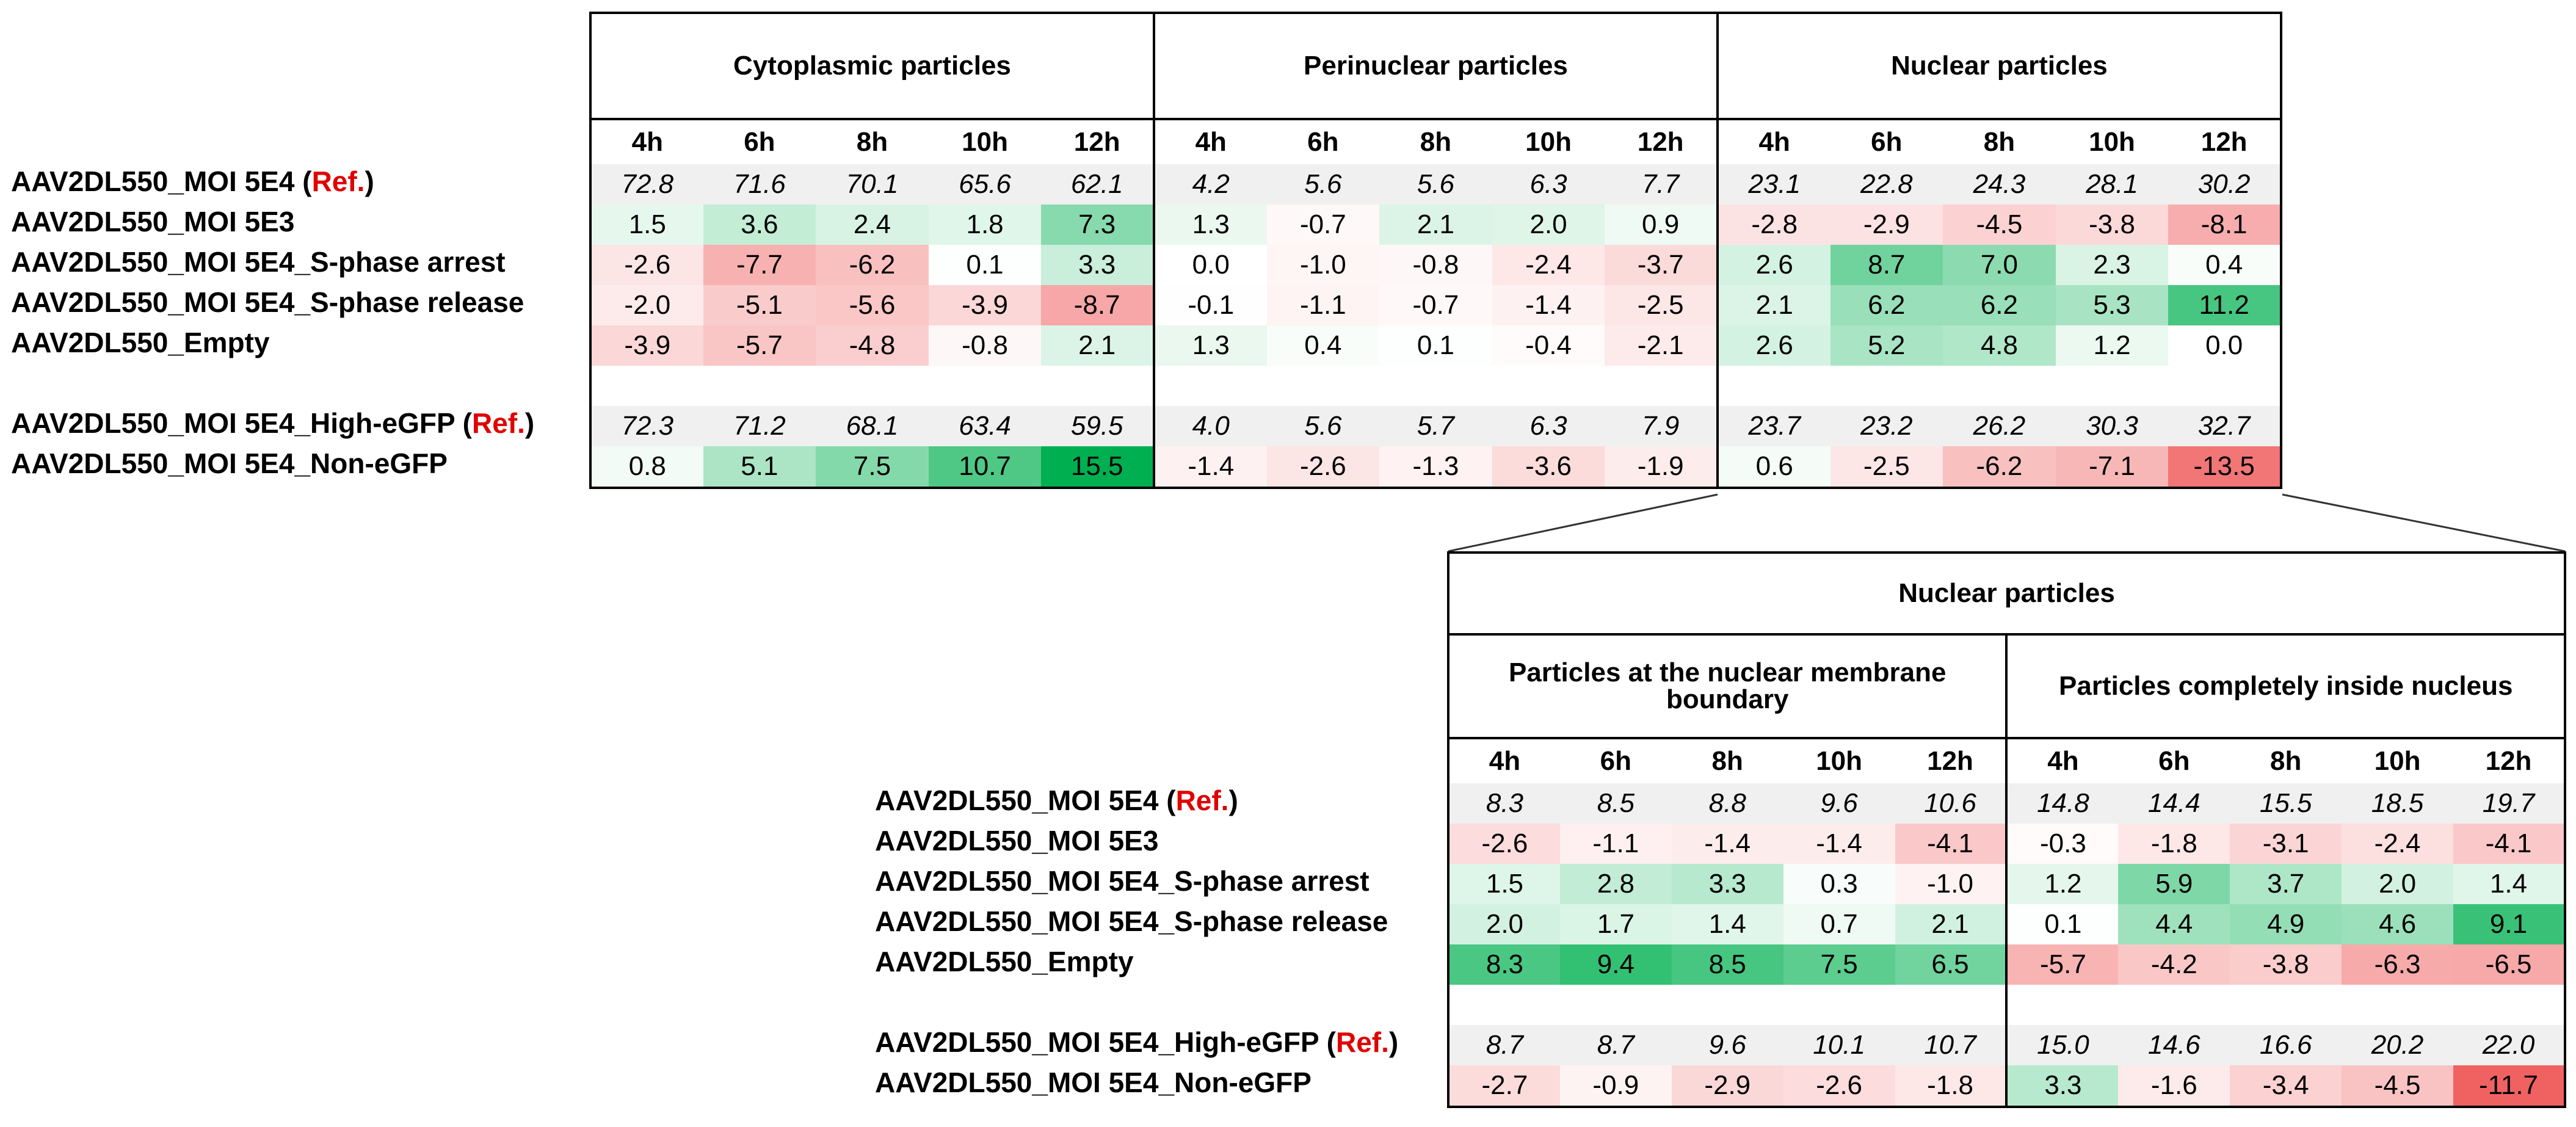  What do you see at coordinates (1583, 523) in the screenshot?
I see `zoom-connector-left` at bounding box center [1583, 523].